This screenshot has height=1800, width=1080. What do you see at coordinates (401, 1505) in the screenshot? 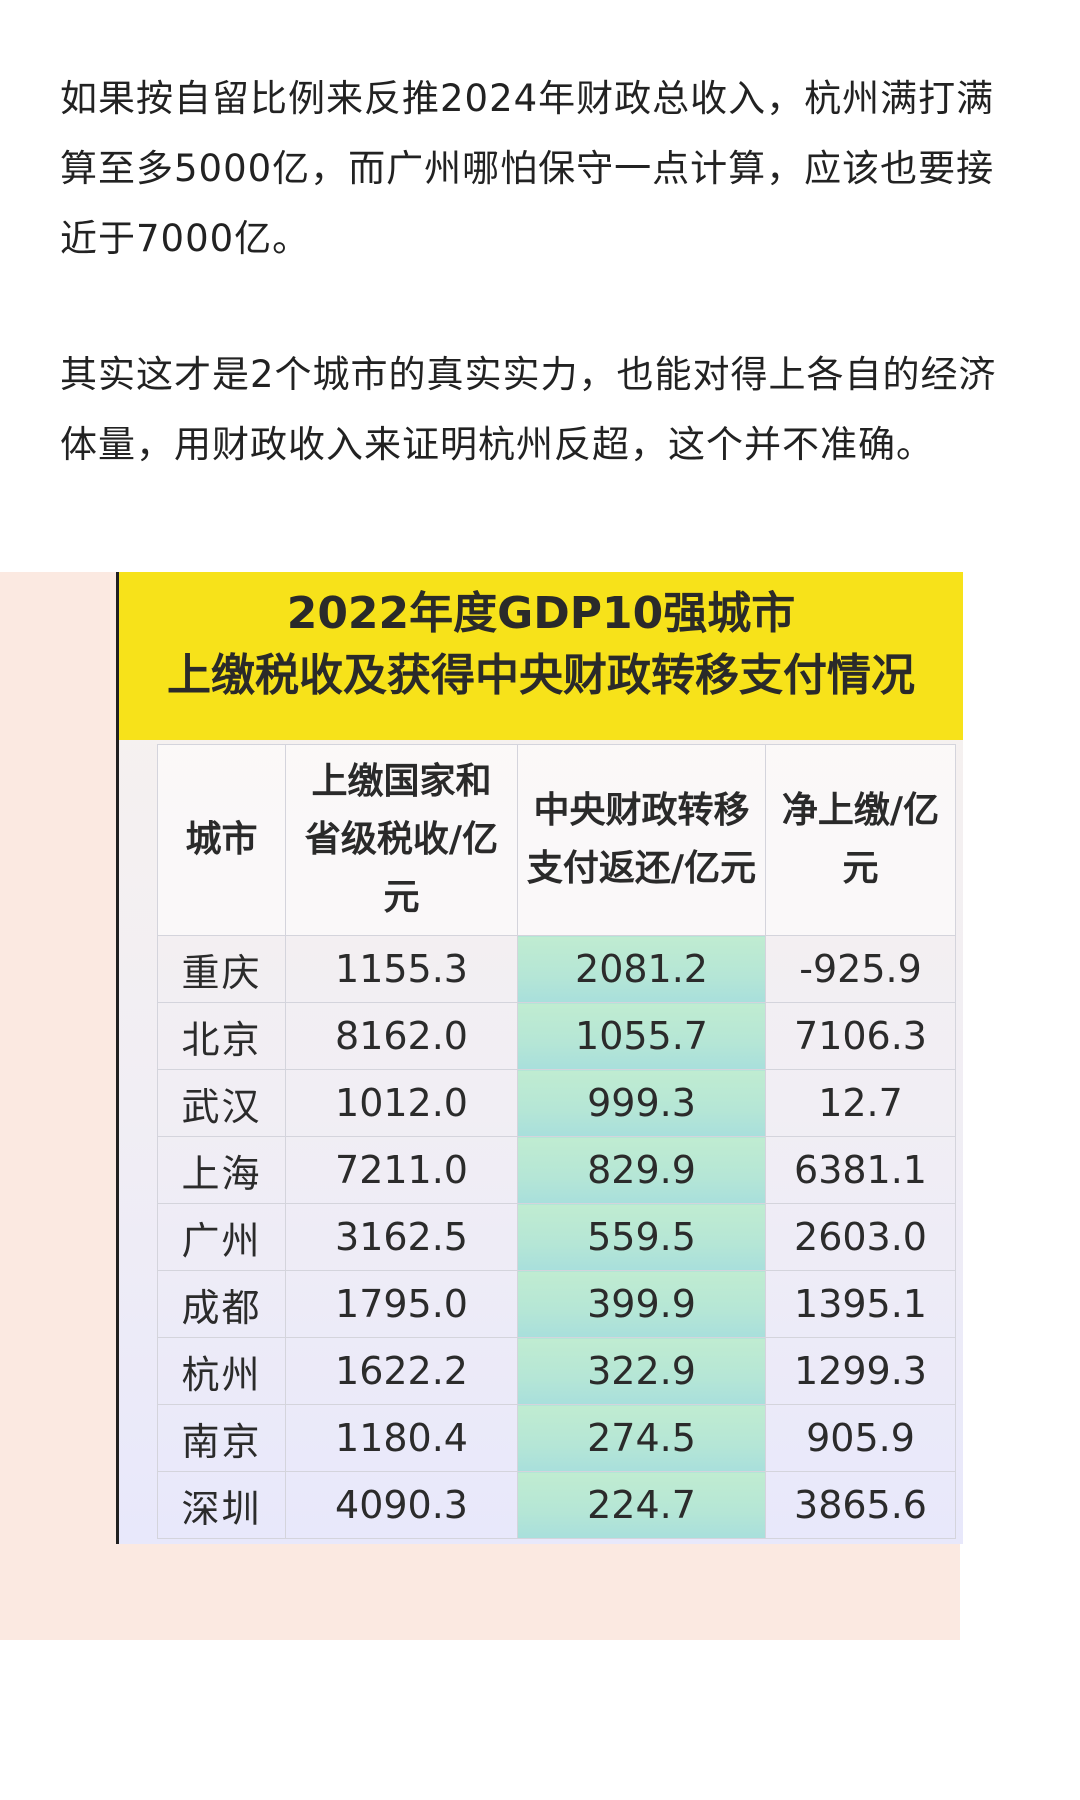
I see `cell-tax: 4090.3` at bounding box center [401, 1505].